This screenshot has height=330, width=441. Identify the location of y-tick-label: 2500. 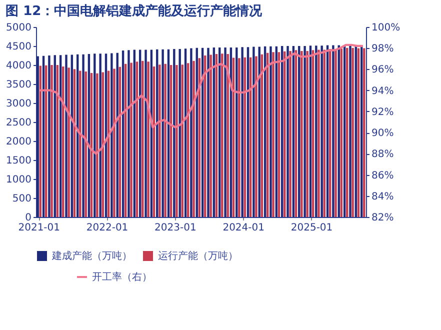
(19, 123).